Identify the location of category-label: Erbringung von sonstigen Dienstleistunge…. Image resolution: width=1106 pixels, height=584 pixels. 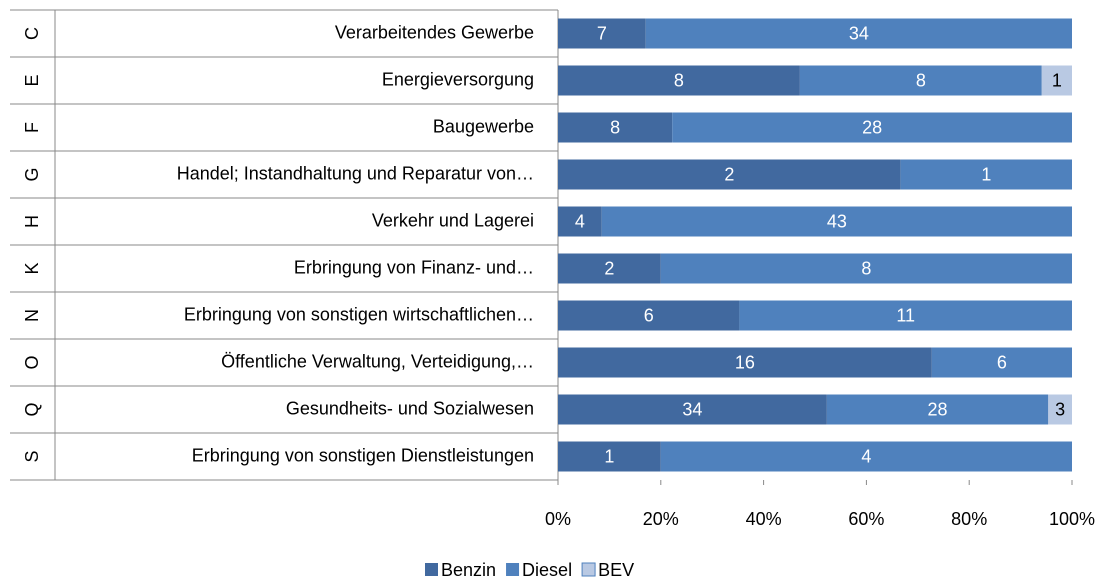
(363, 455).